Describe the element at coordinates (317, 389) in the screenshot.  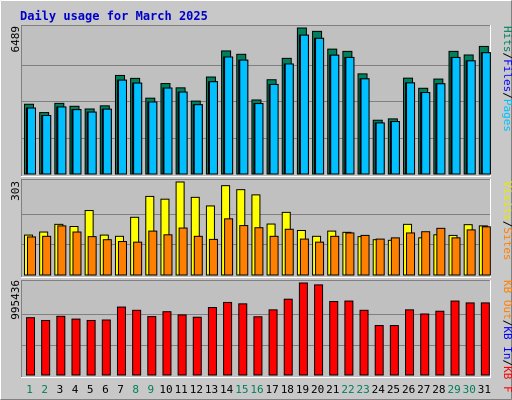
I see `x-tick-label: 20` at that location.